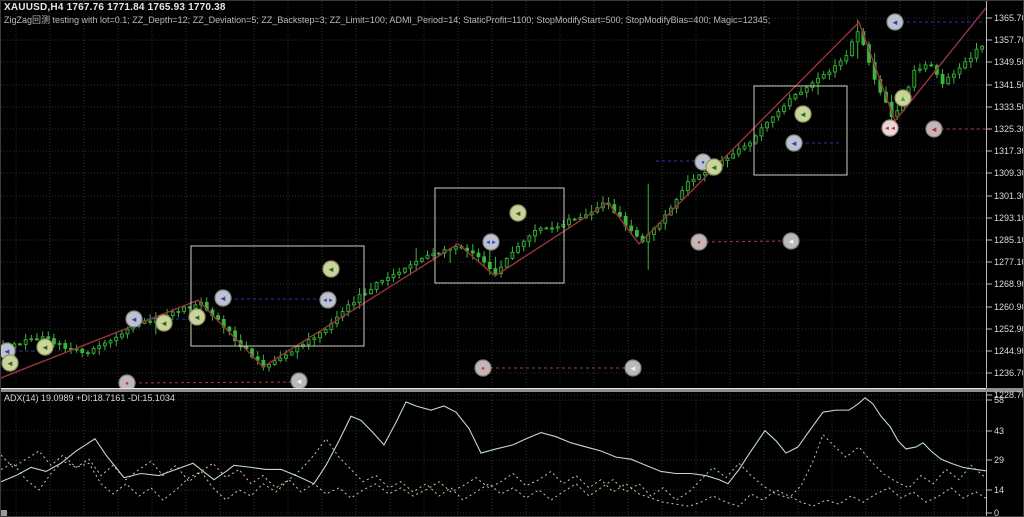 The image size is (1024, 517). I want to click on axis-label: 1277.10, so click(1009, 262).